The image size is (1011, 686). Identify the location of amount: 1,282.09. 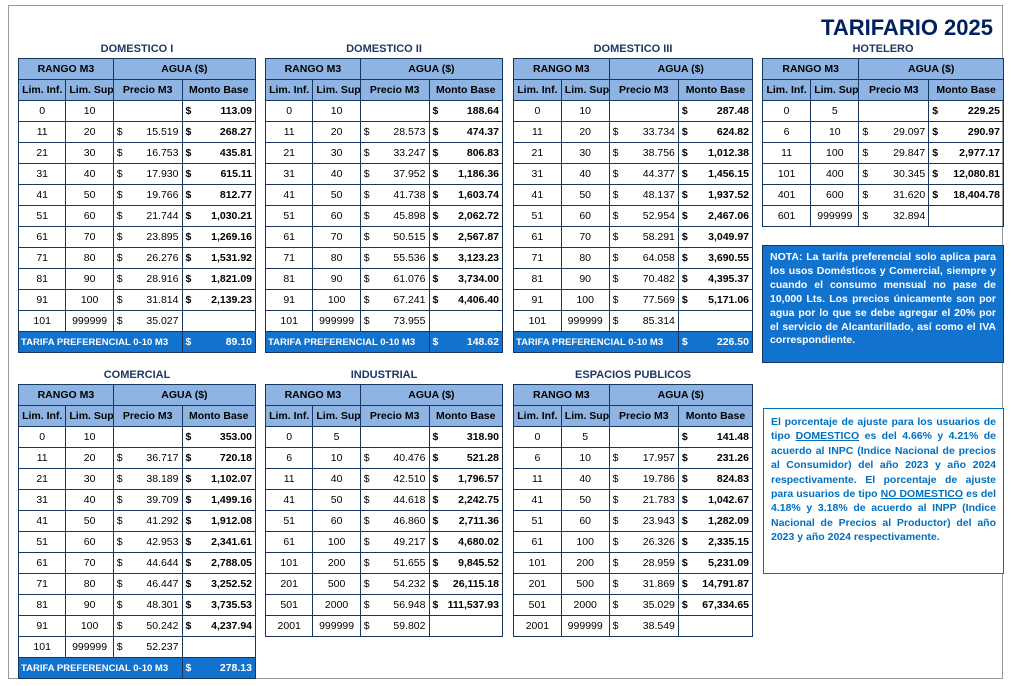
(728, 521).